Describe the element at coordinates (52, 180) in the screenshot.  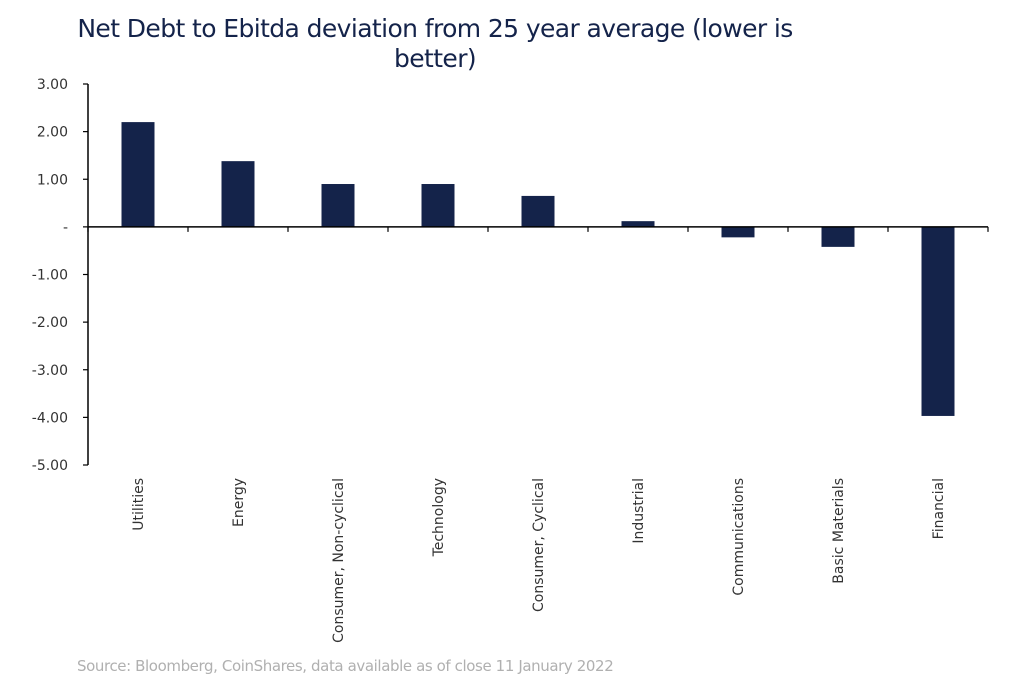
I see `y-tick-label: 1.00` at that location.